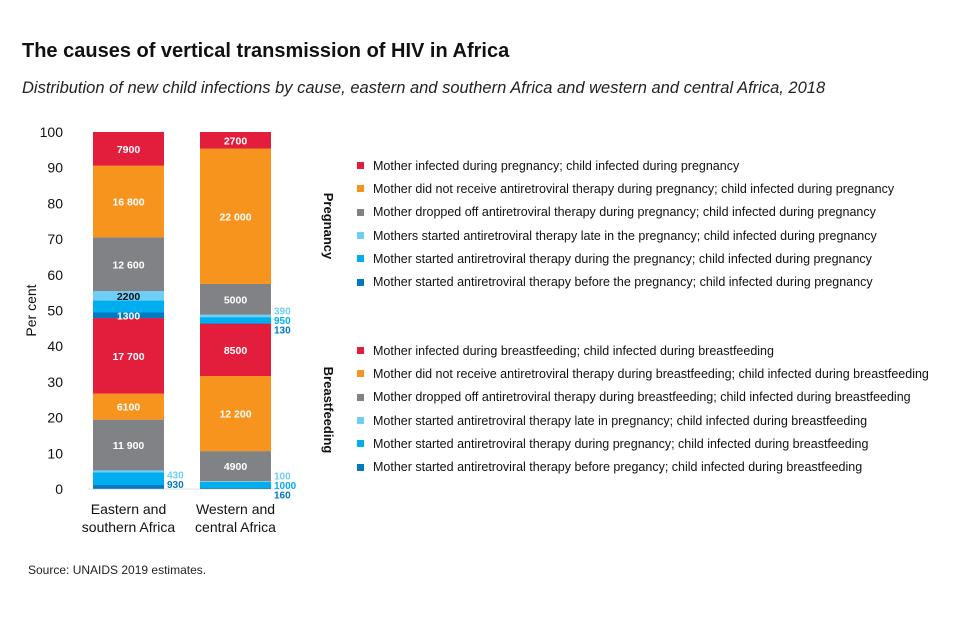 The image size is (960, 618). What do you see at coordinates (31, 310) in the screenshot?
I see `y-axis-label: Per cent` at bounding box center [31, 310].